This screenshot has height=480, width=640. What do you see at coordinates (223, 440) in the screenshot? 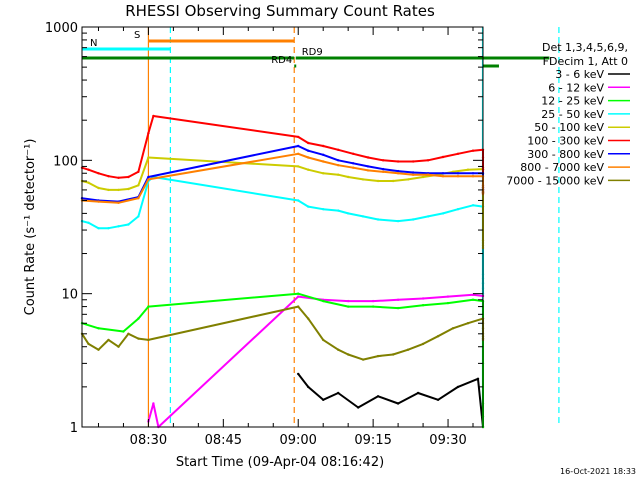
I see `x-tick-label: 08:45` at bounding box center [223, 440].